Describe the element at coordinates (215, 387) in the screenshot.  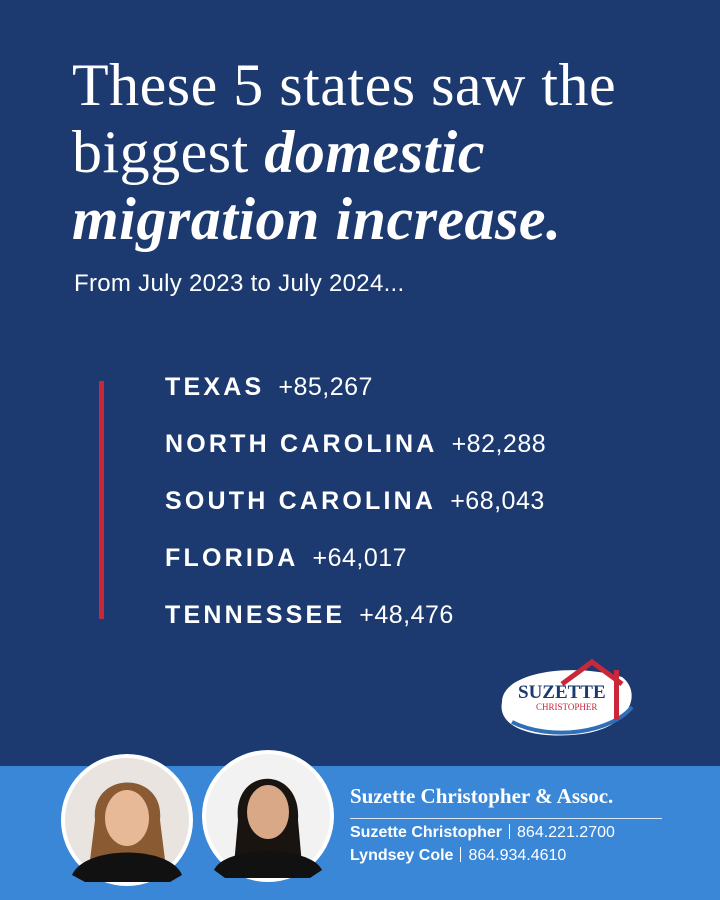
I see `state-name: TEXAS` at that location.